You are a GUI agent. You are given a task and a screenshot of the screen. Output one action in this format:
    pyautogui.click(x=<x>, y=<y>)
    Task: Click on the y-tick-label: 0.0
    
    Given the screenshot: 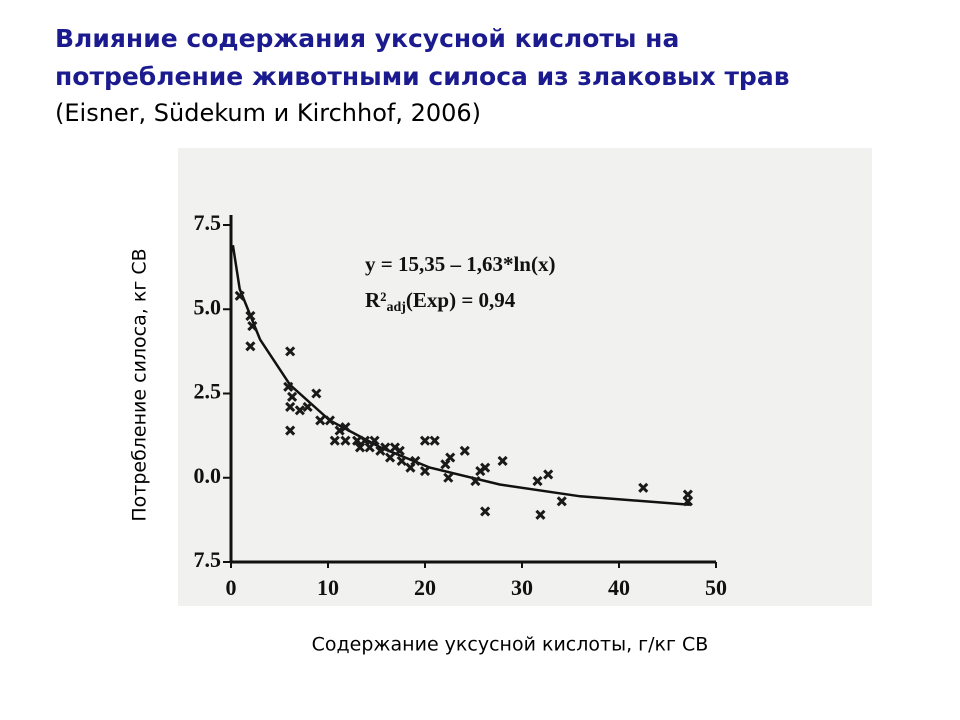 What is the action you would take?
    pyautogui.click(x=208, y=475)
    